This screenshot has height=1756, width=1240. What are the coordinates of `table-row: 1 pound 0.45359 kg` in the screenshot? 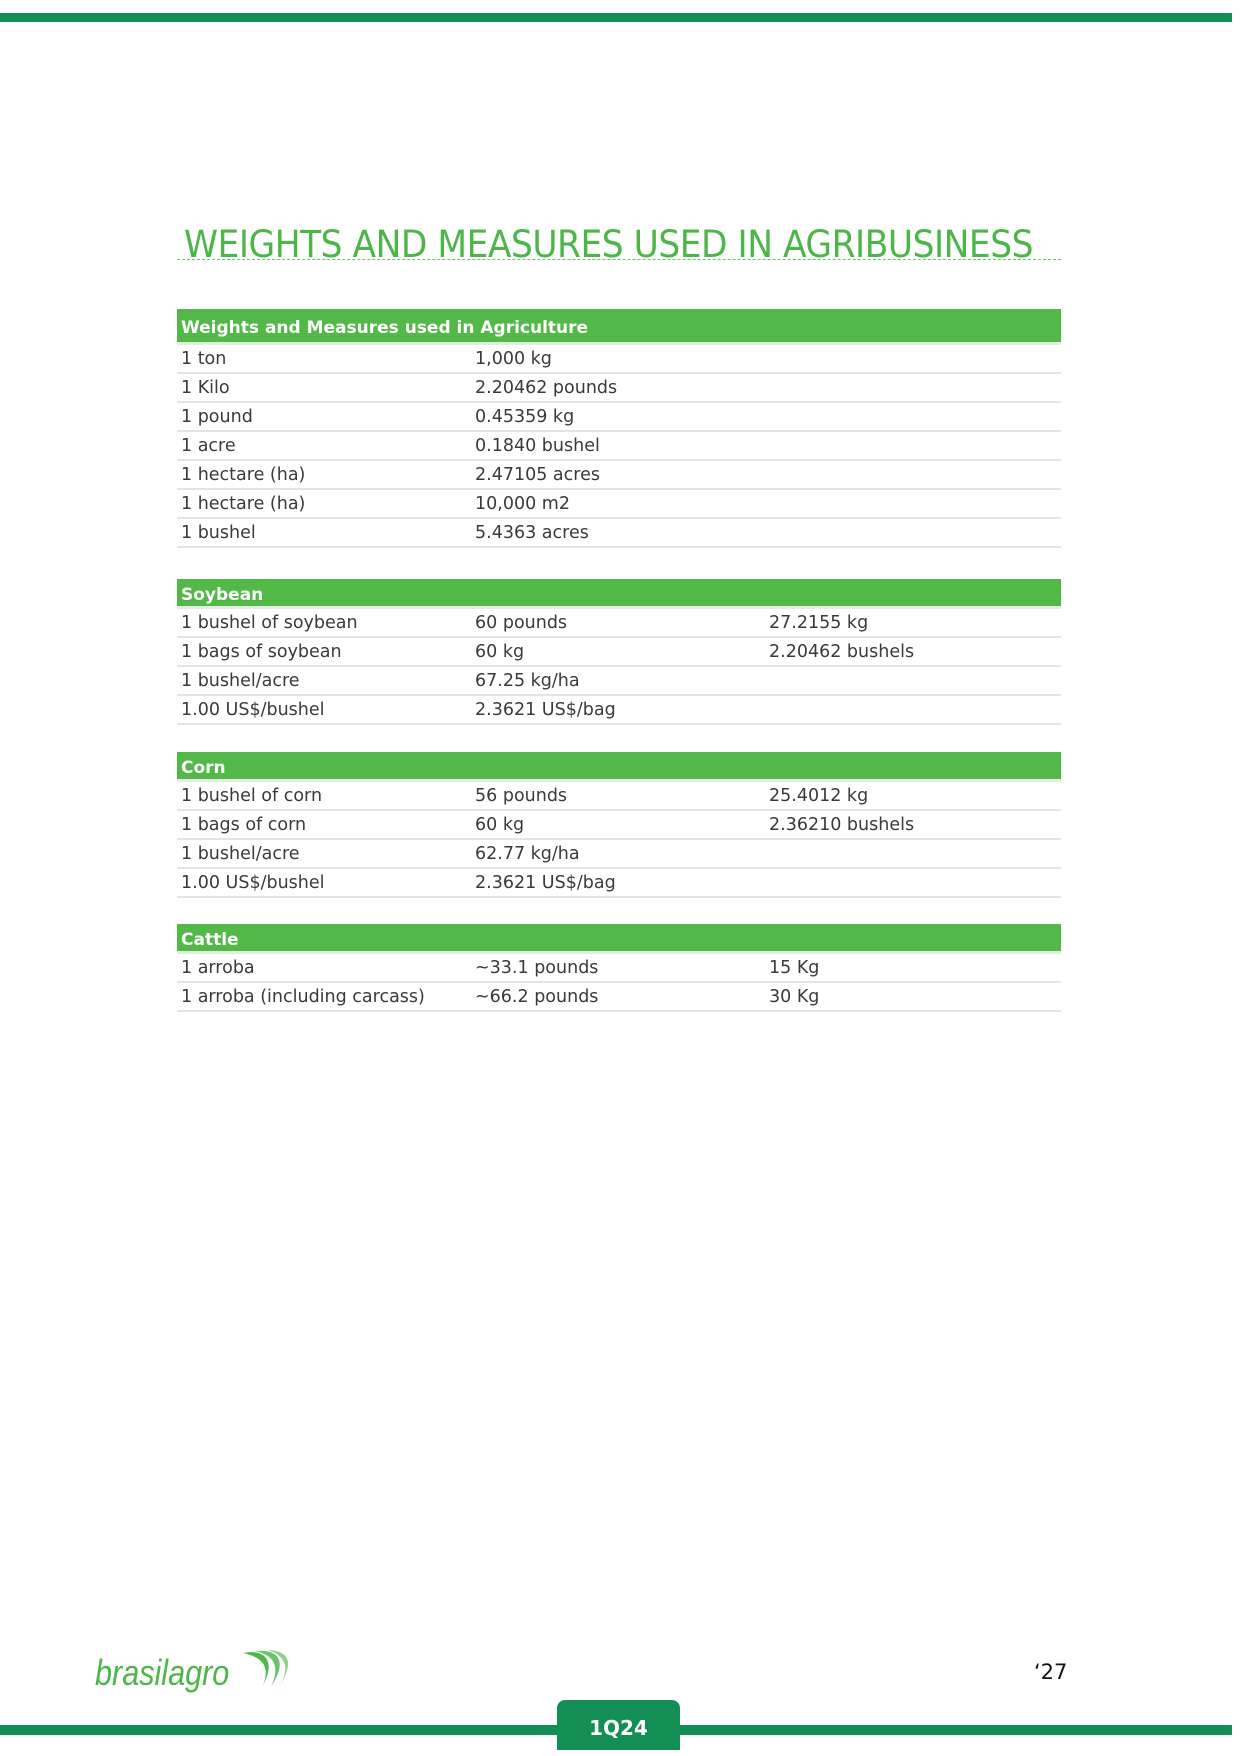 It's located at (619, 417).